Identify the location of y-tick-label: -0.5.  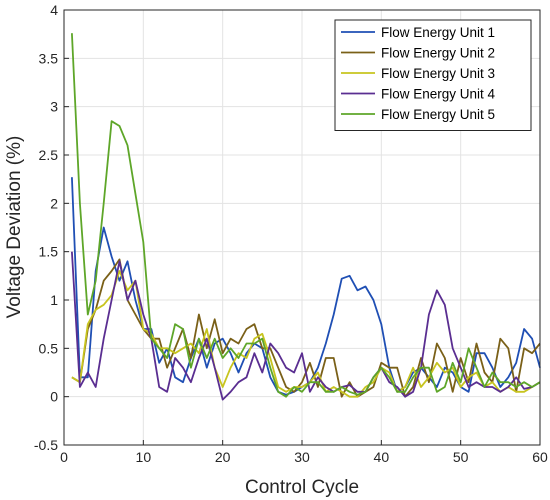
(46, 445).